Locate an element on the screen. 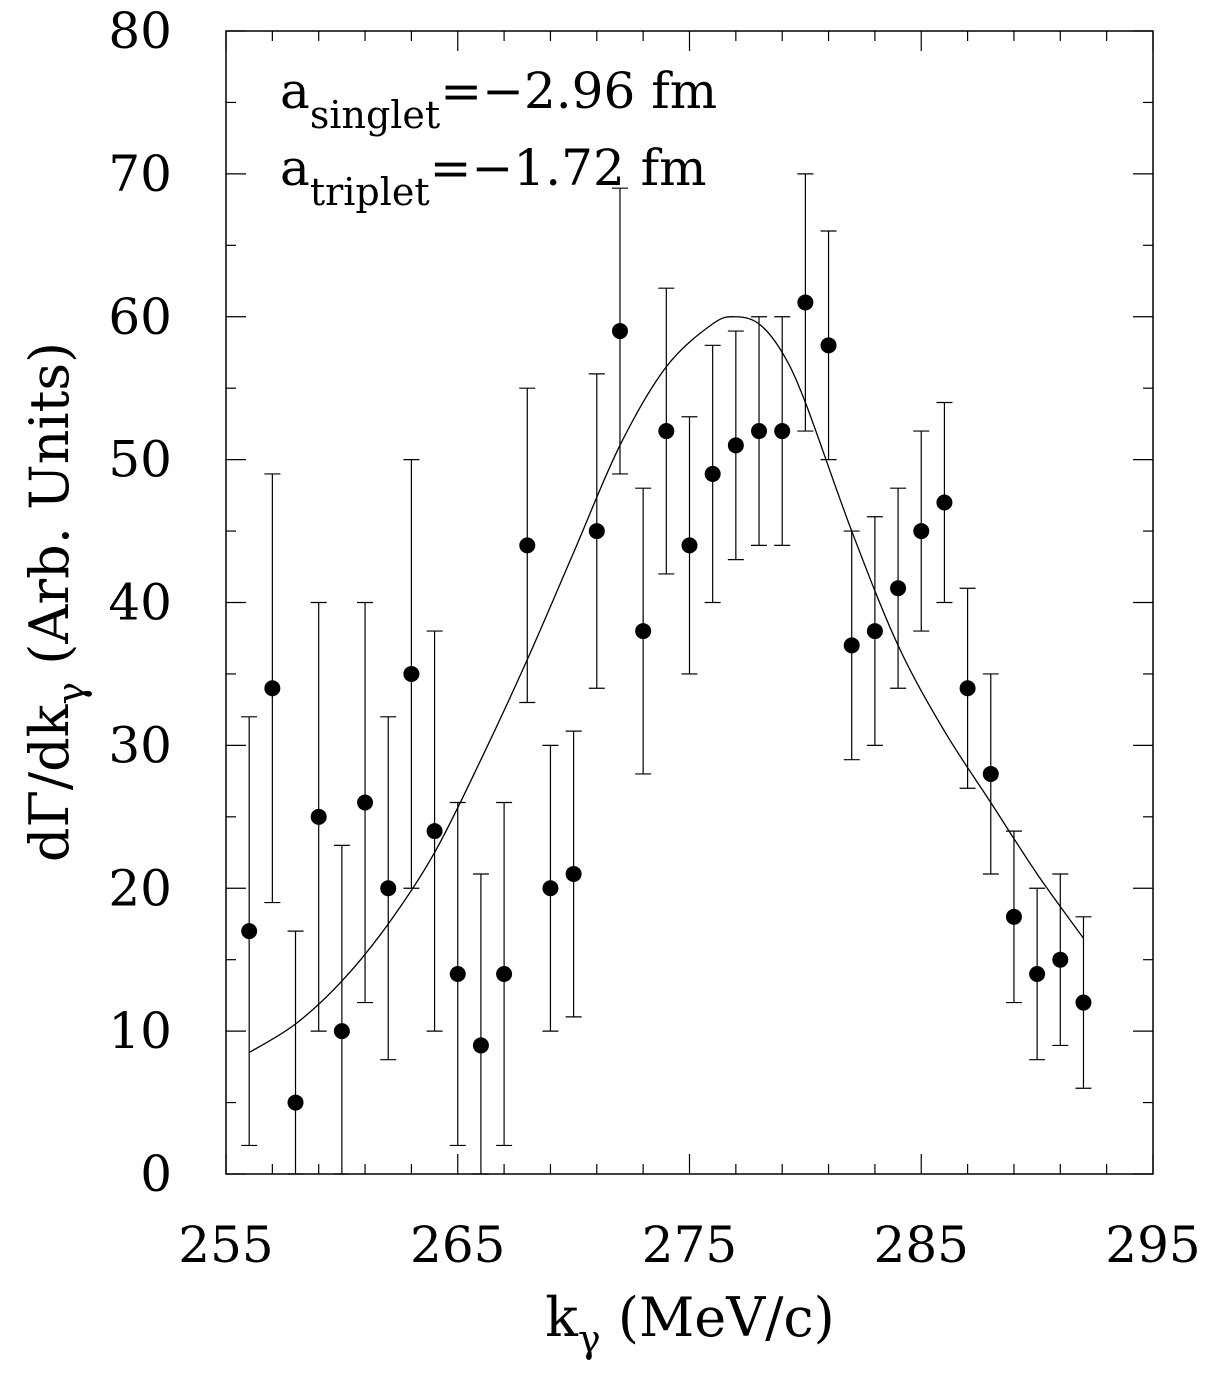 This screenshot has width=1213, height=1374. y-tick-label: 70 is located at coordinates (140, 174).